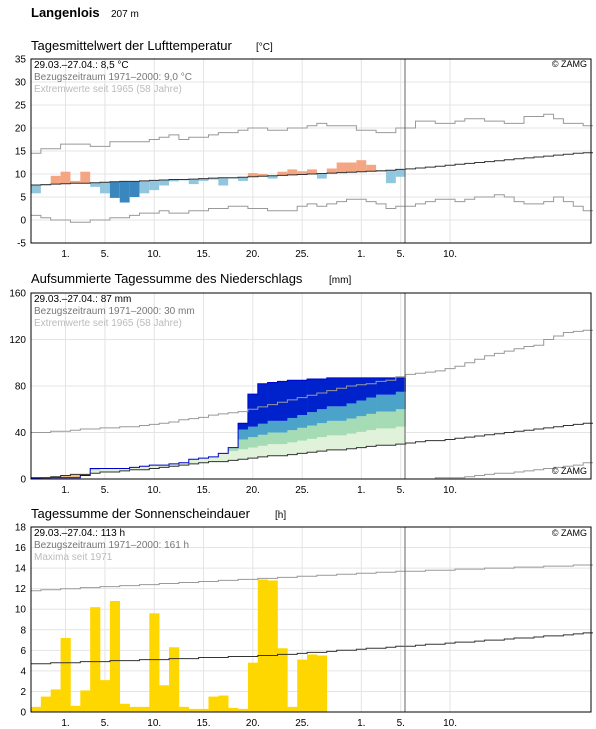 The image size is (596, 729). What do you see at coordinates (132, 45) in the screenshot?
I see `temp-chart-title: Tagesmittelwert der Lufttemperatur` at bounding box center [132, 45].